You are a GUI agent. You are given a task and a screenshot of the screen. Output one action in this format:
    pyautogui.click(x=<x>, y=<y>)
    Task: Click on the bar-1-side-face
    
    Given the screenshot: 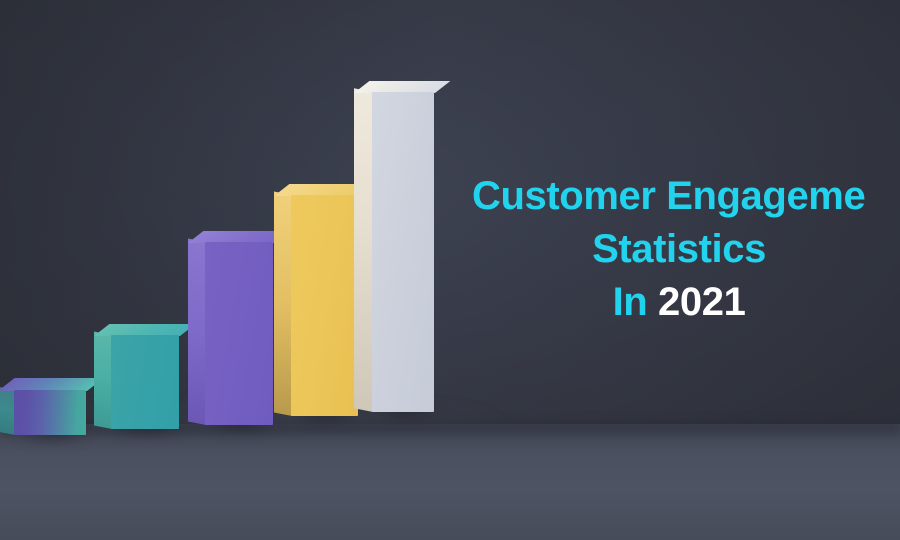 What is the action you would take?
    pyautogui.click(x=7, y=410)
    